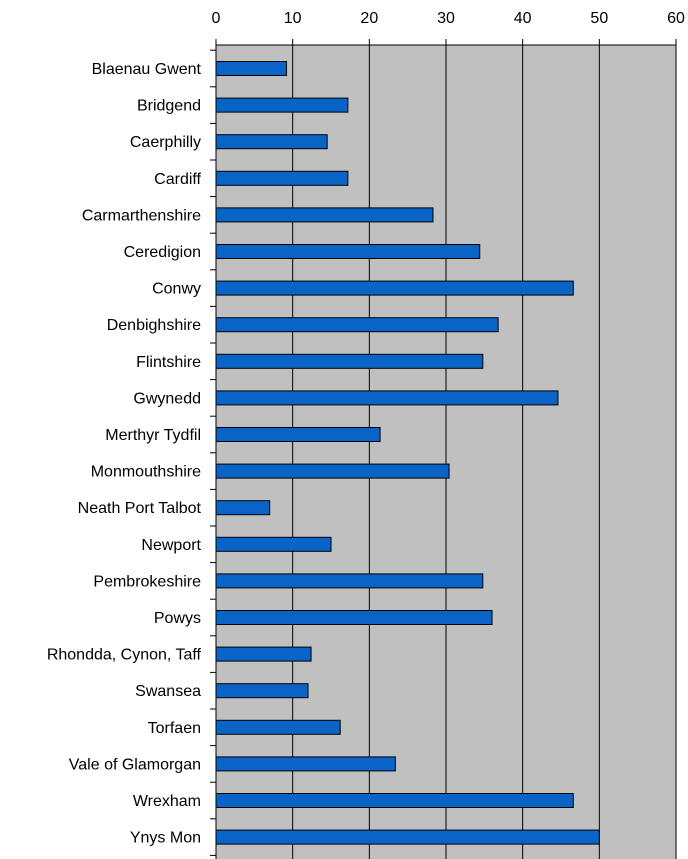 Image resolution: width=688 pixels, height=859 pixels. I want to click on bar-caerphilly, so click(271, 142).